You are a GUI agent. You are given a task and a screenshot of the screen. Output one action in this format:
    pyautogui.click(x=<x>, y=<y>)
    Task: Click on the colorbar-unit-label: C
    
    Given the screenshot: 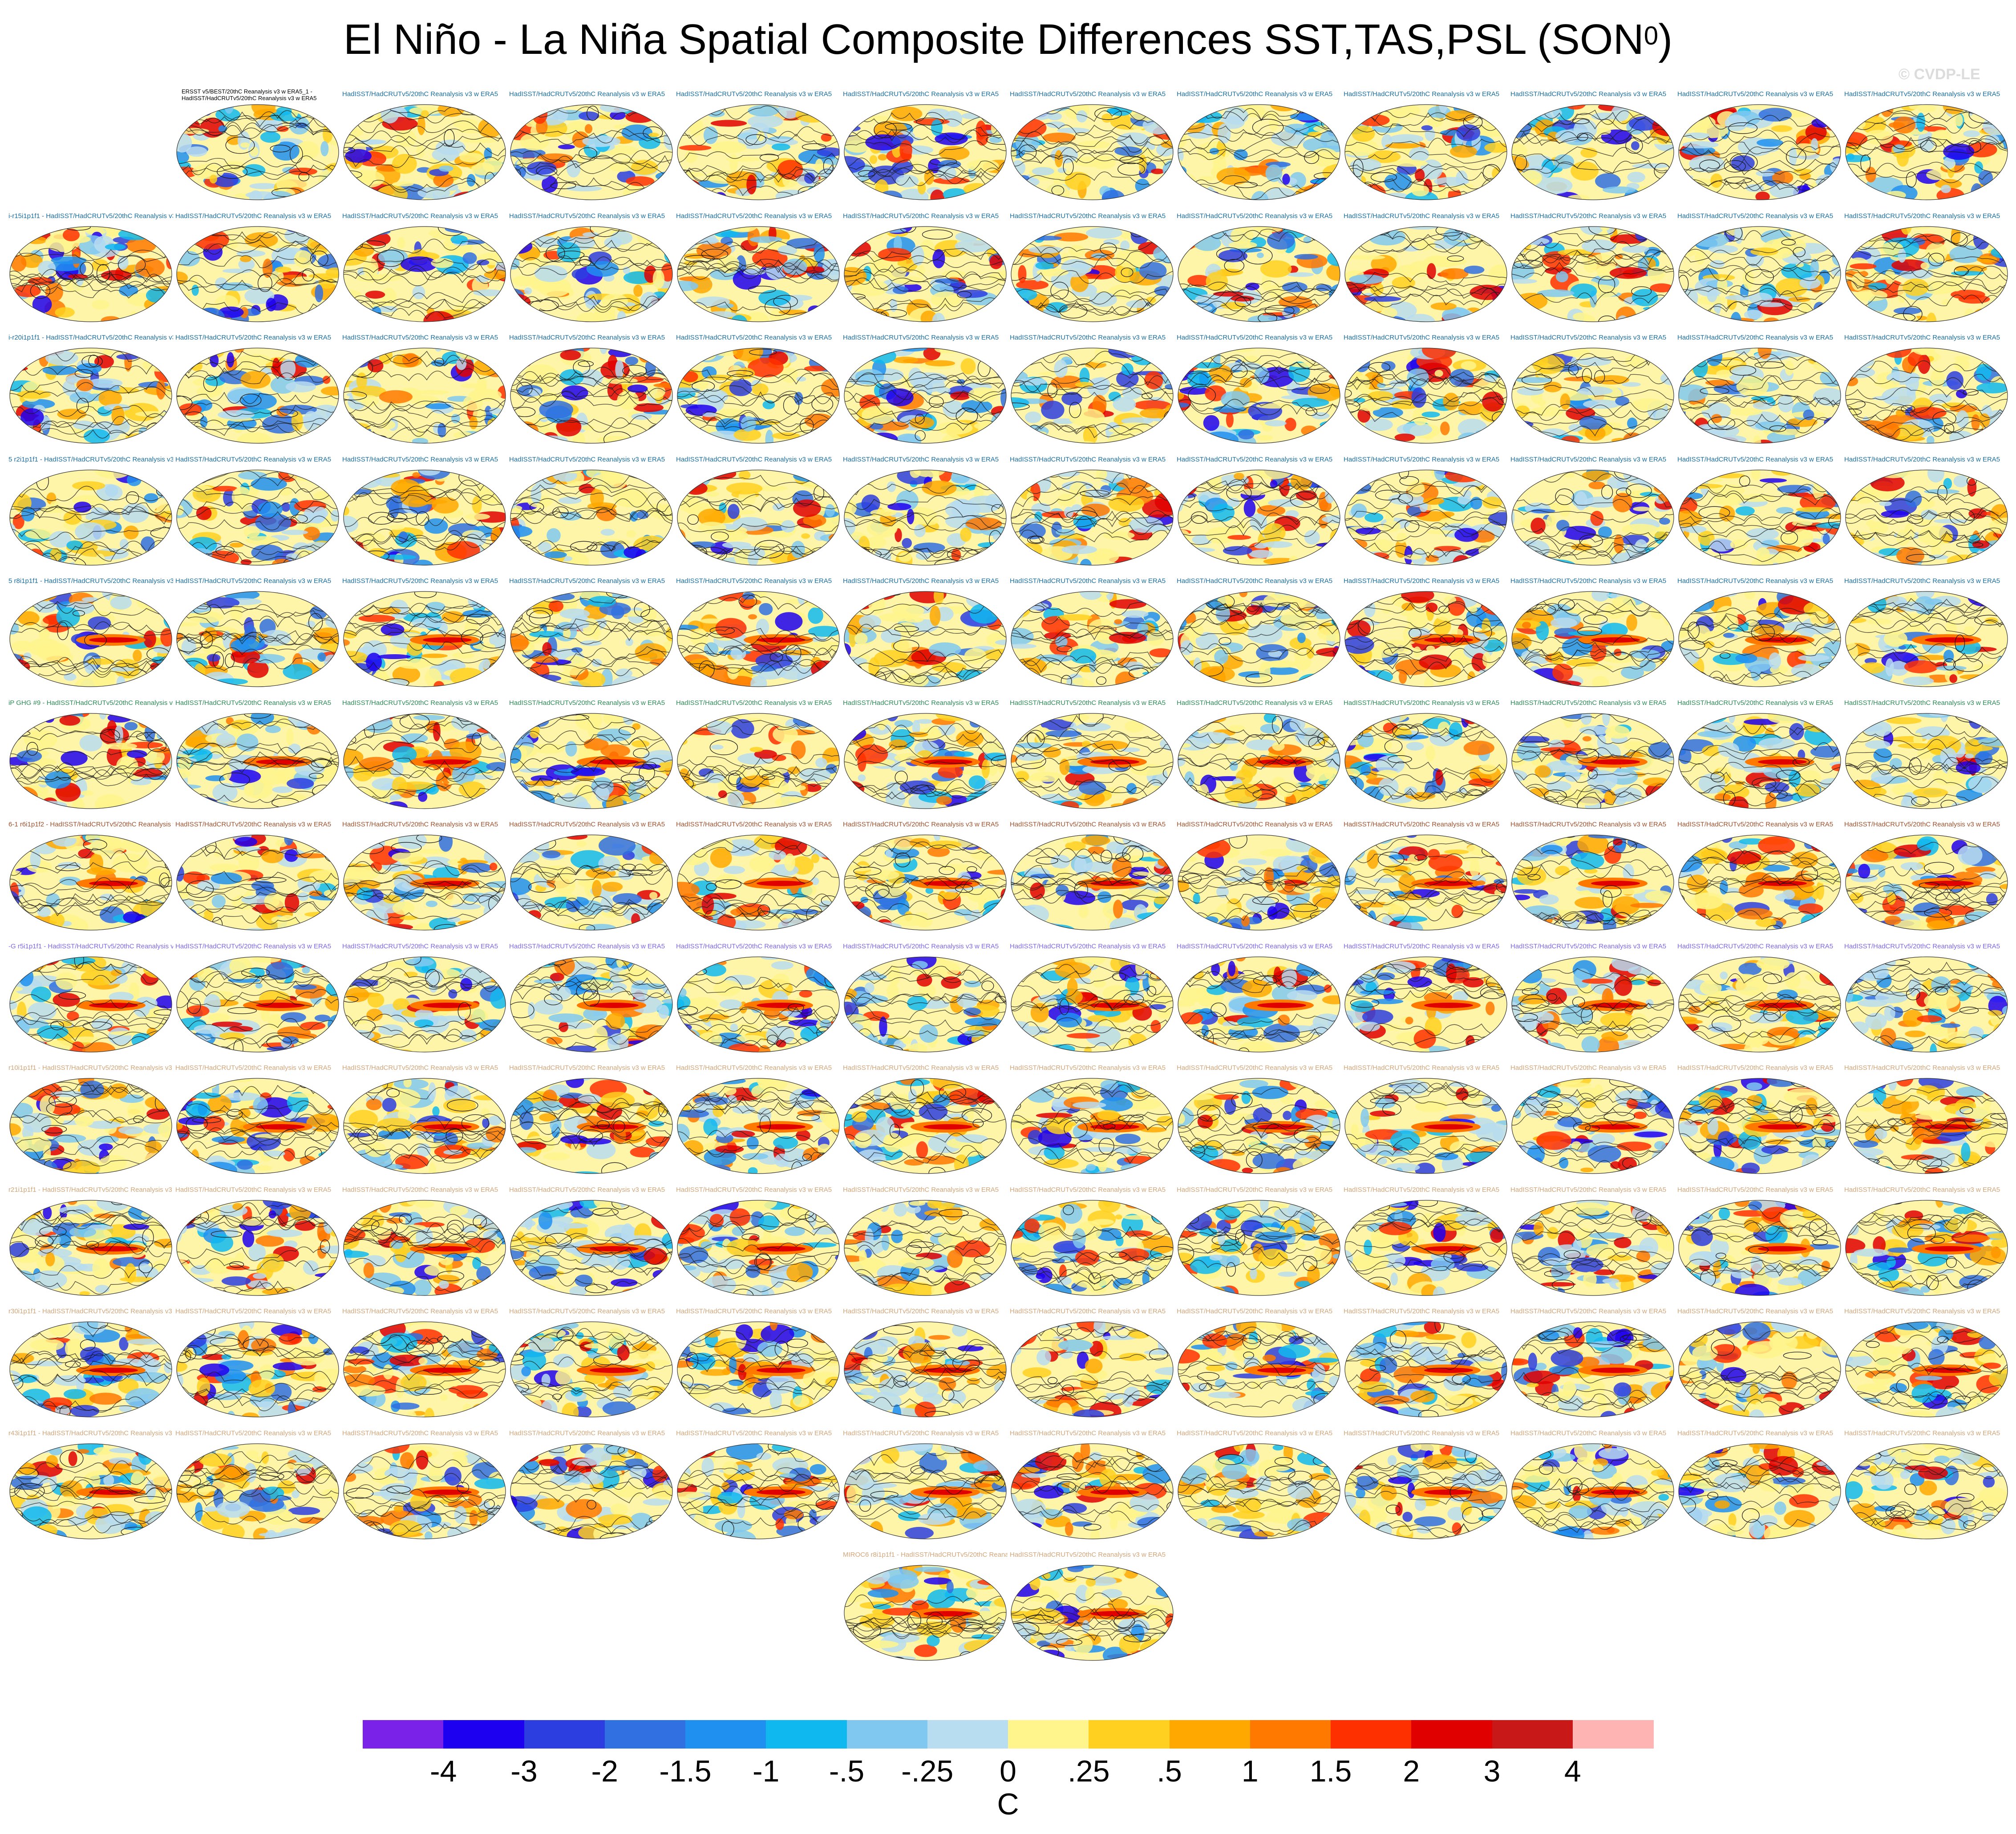 What is the action you would take?
    pyautogui.click(x=1008, y=1804)
    